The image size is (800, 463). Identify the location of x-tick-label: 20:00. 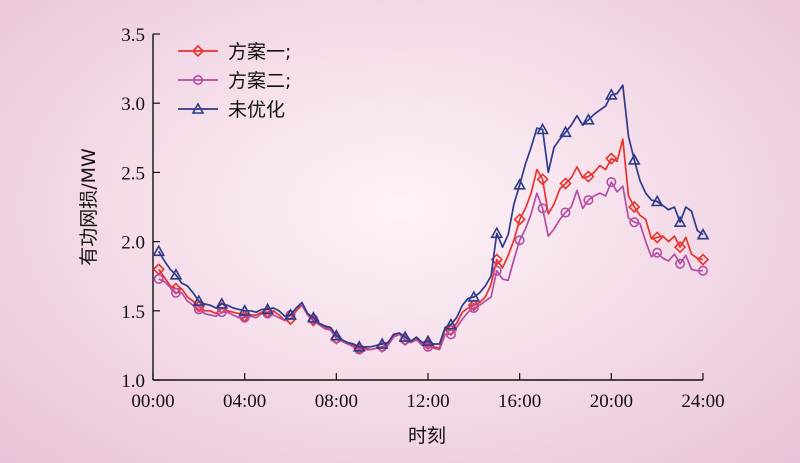
(611, 401).